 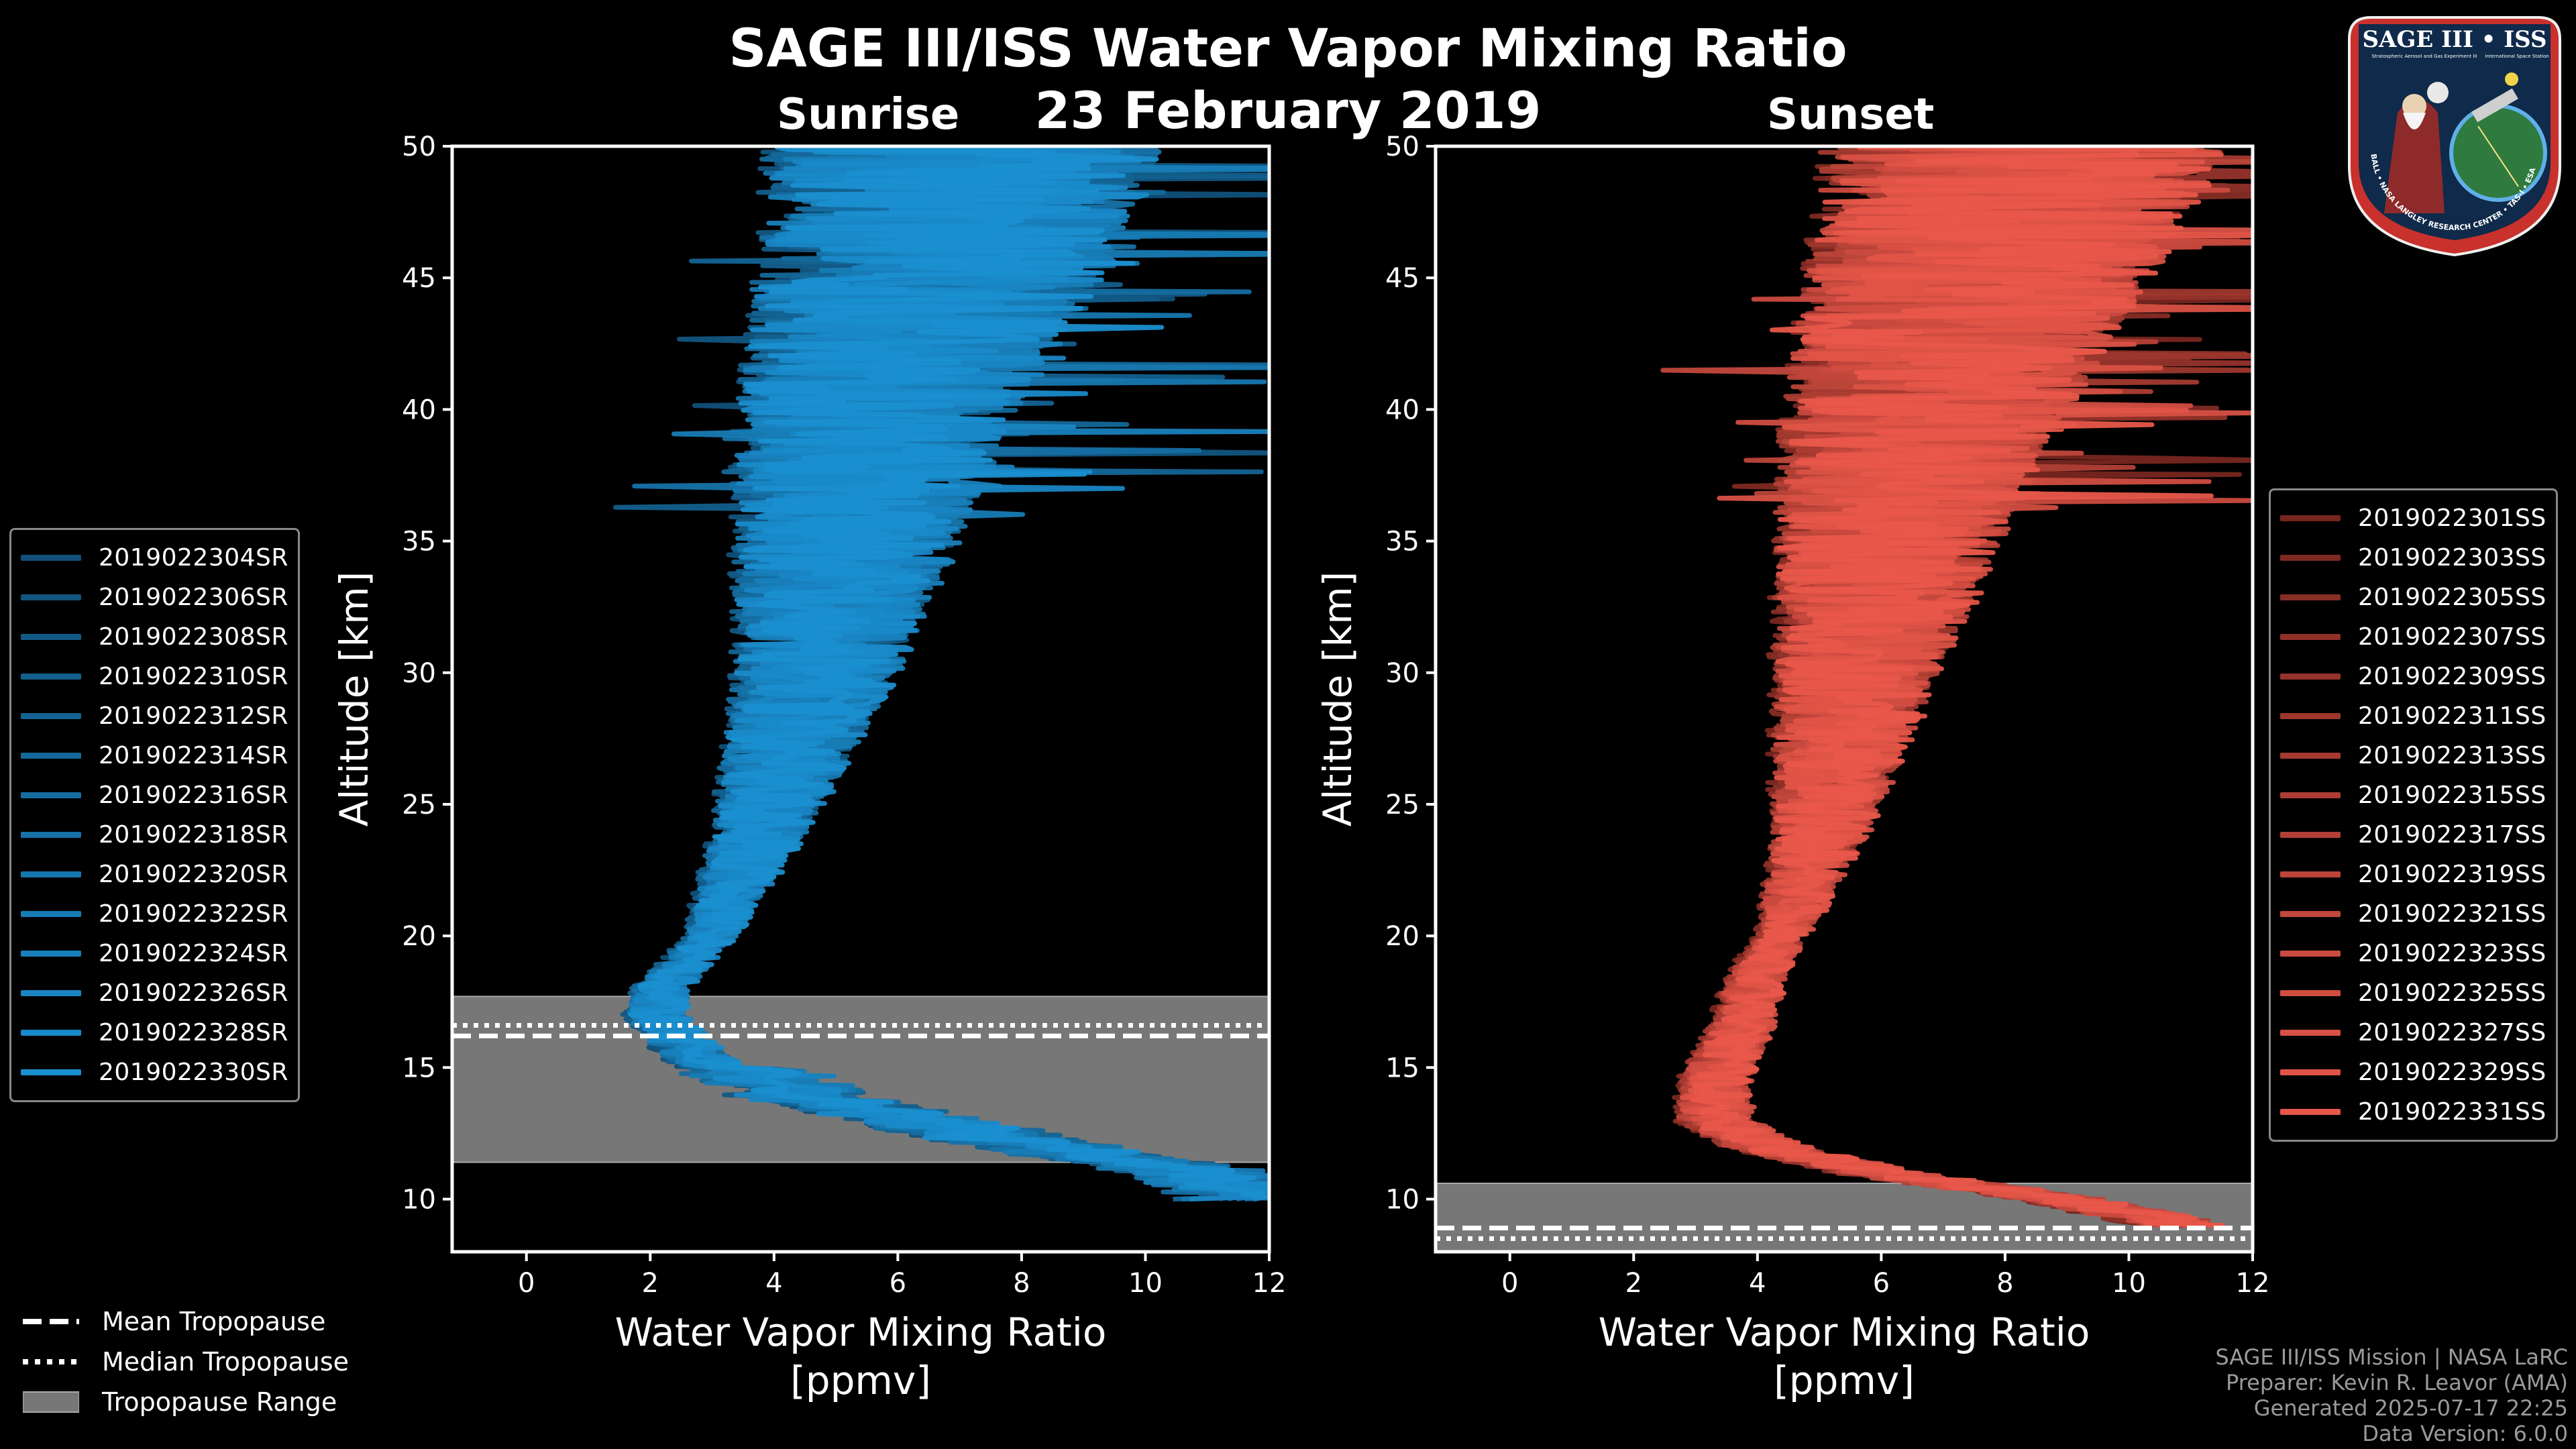 I want to click on y-tick-label: 10, so click(x=1402, y=1200).